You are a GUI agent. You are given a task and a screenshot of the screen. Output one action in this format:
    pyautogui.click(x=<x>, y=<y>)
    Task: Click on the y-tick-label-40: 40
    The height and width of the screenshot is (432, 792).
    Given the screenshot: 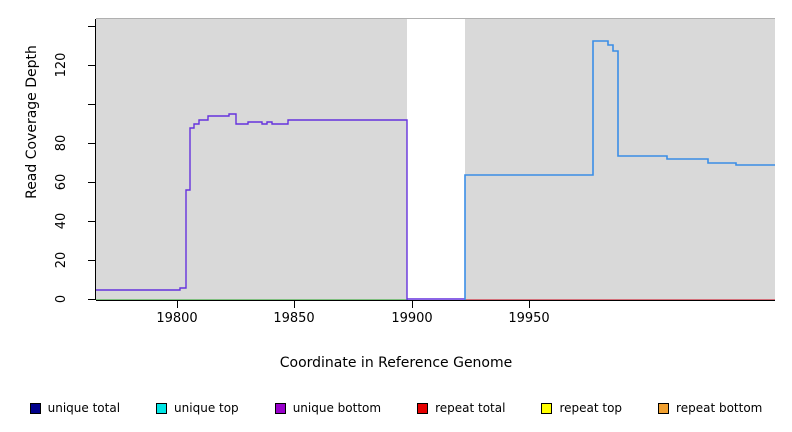 What is the action you would take?
    pyautogui.click(x=61, y=221)
    